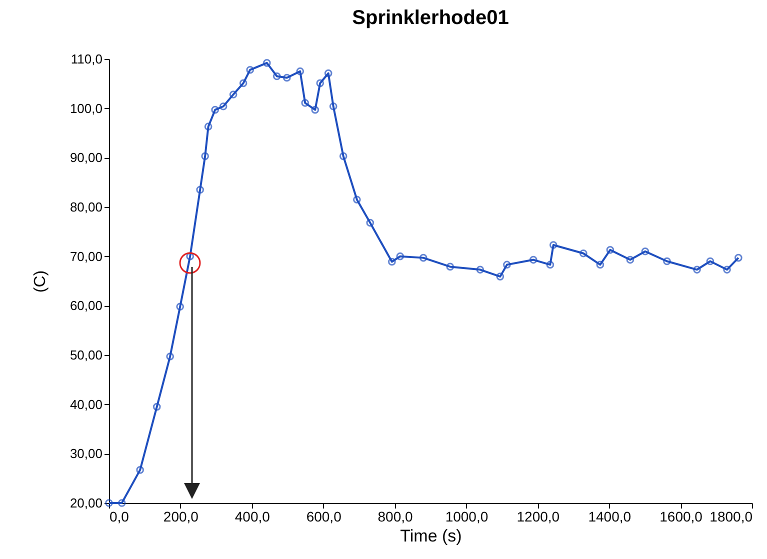 This screenshot has width=767, height=559. Describe the element at coordinates (430, 18) in the screenshot. I see `chart-title: Sprinklerhode01` at that location.